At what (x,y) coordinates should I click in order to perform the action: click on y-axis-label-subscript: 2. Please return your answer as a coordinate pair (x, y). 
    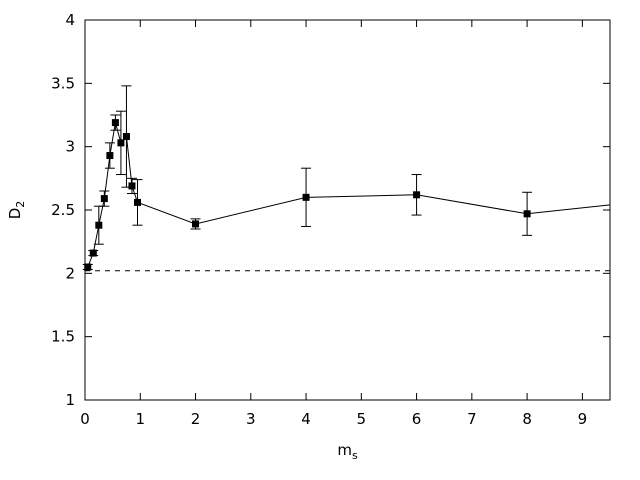
    Looking at the image, I should click on (20, 204).